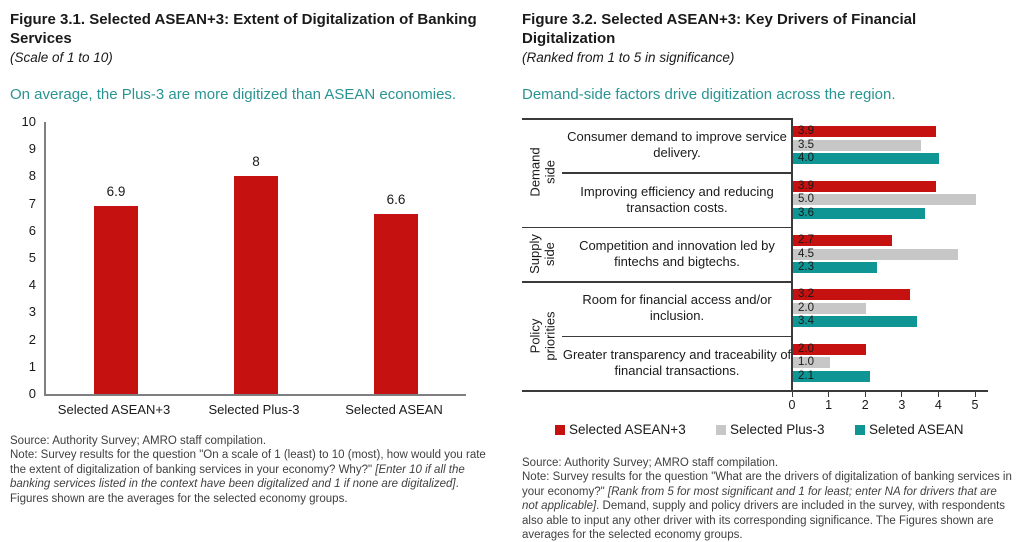 Image resolution: width=1024 pixels, height=542 pixels. I want to click on x-axis-tick-label: 3, so click(902, 405).